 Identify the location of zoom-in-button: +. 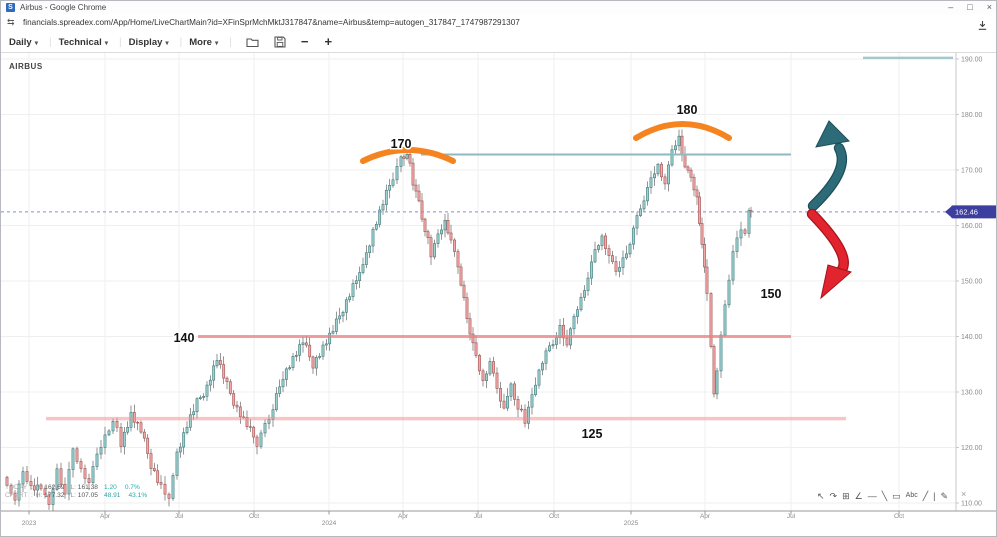
(328, 41).